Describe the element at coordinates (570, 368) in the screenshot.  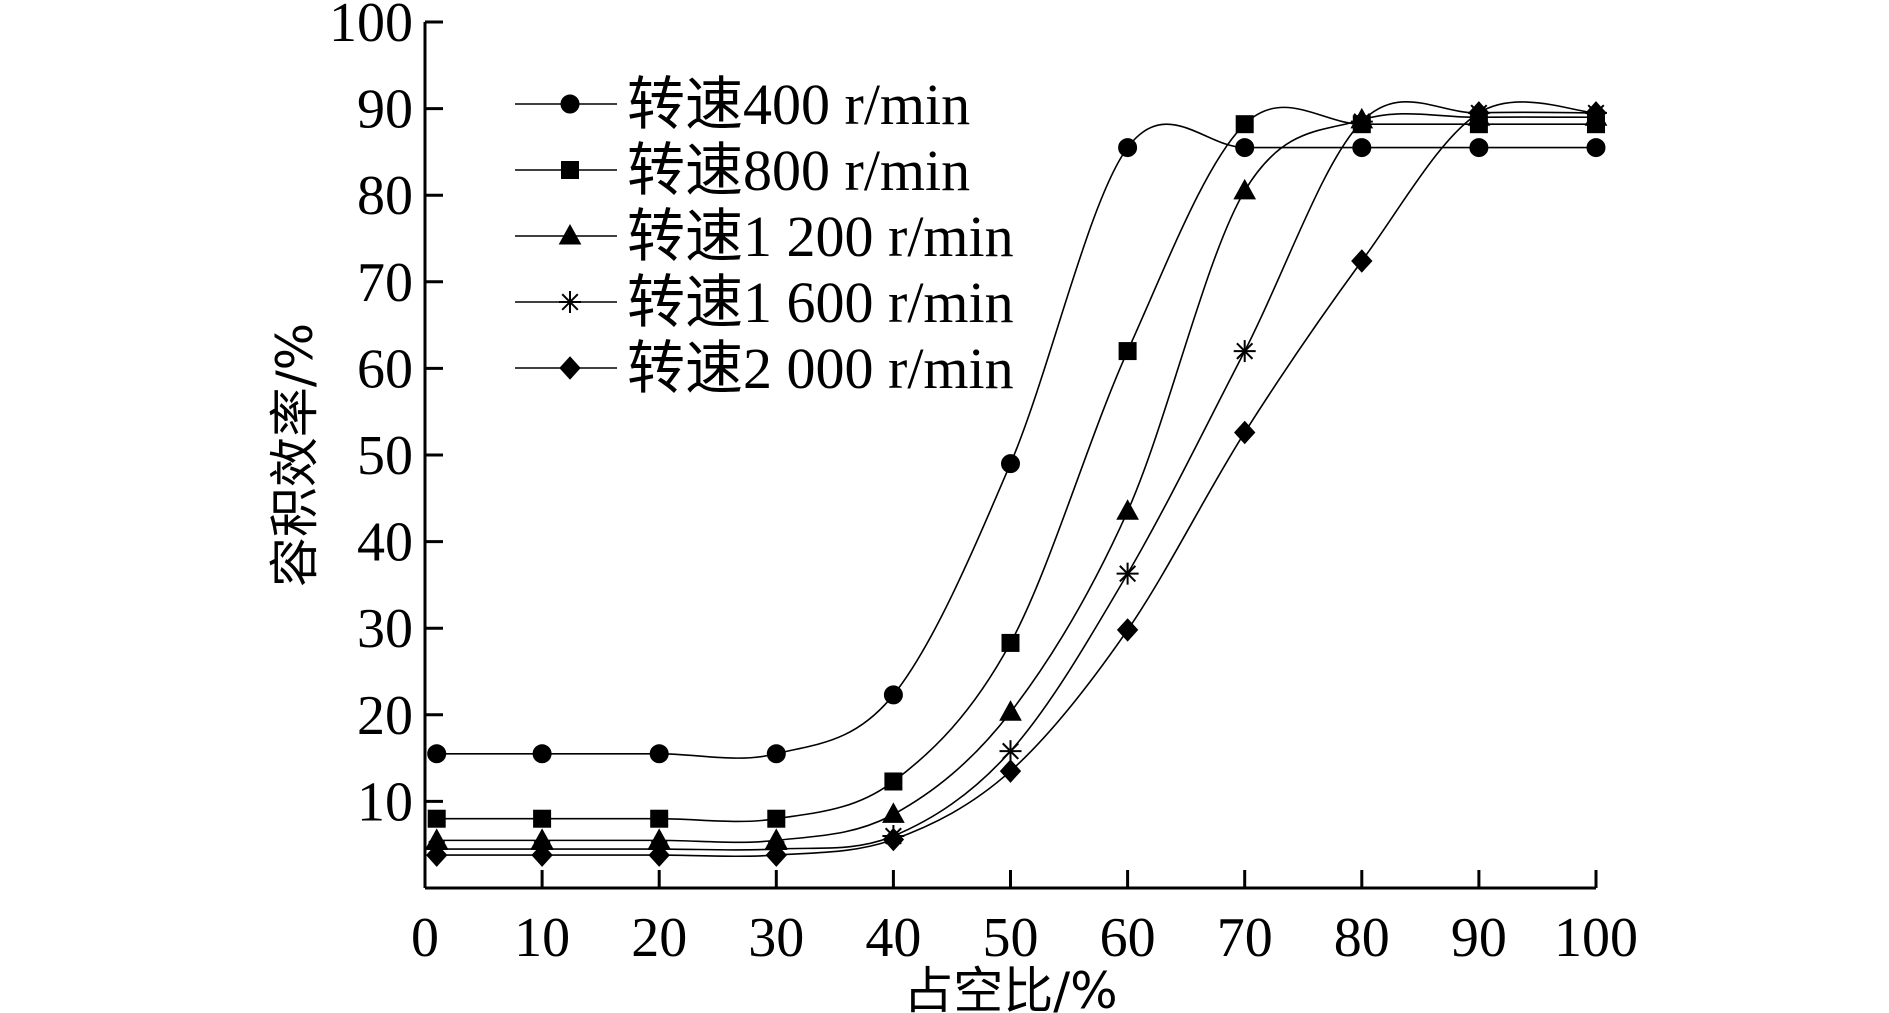
I see `legend-marker-diamond` at that location.